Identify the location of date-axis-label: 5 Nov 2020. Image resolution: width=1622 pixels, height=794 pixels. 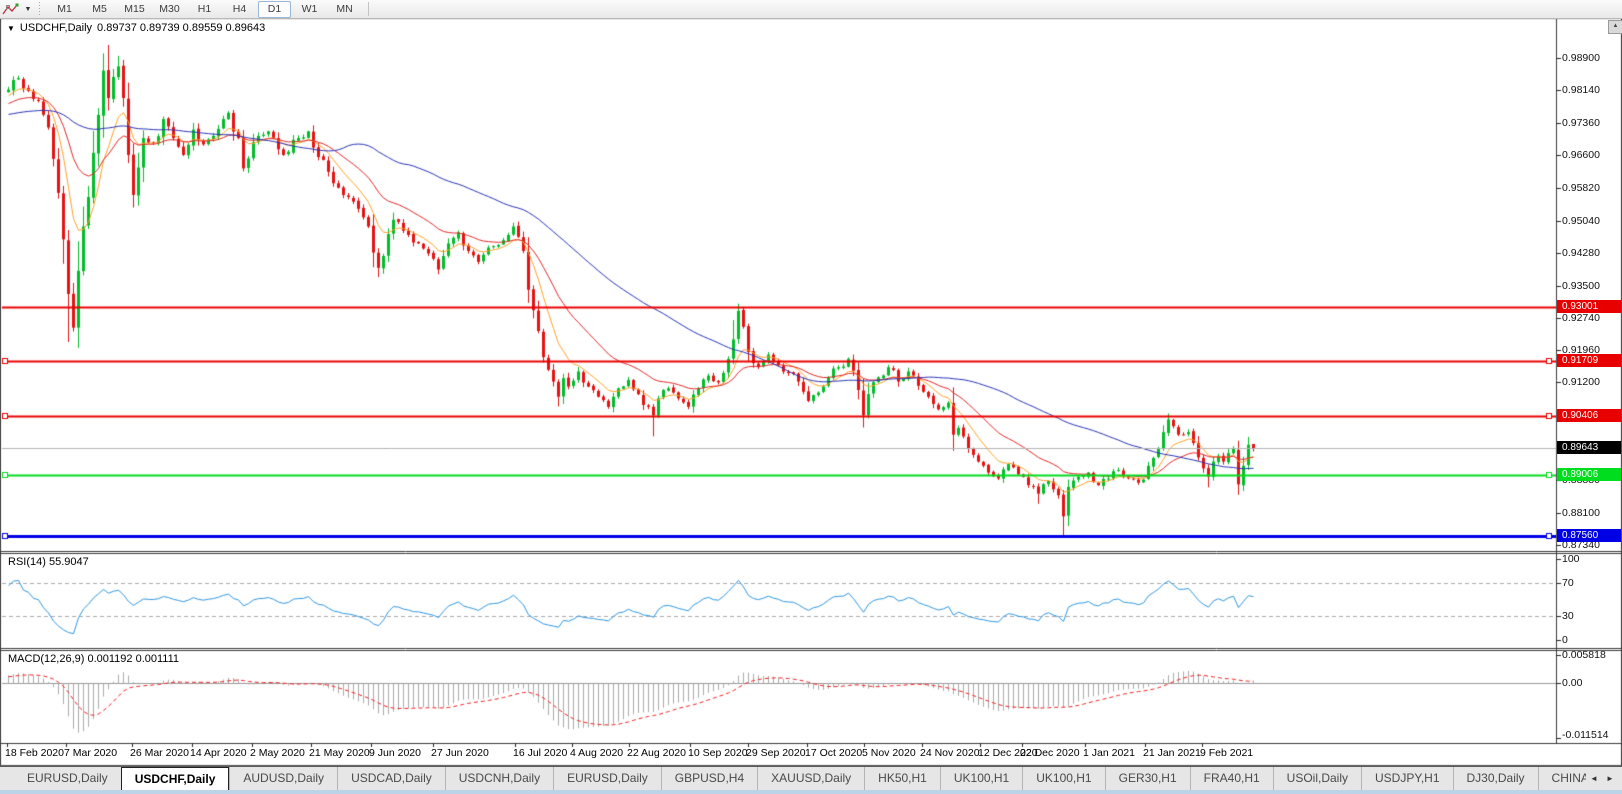
(889, 753).